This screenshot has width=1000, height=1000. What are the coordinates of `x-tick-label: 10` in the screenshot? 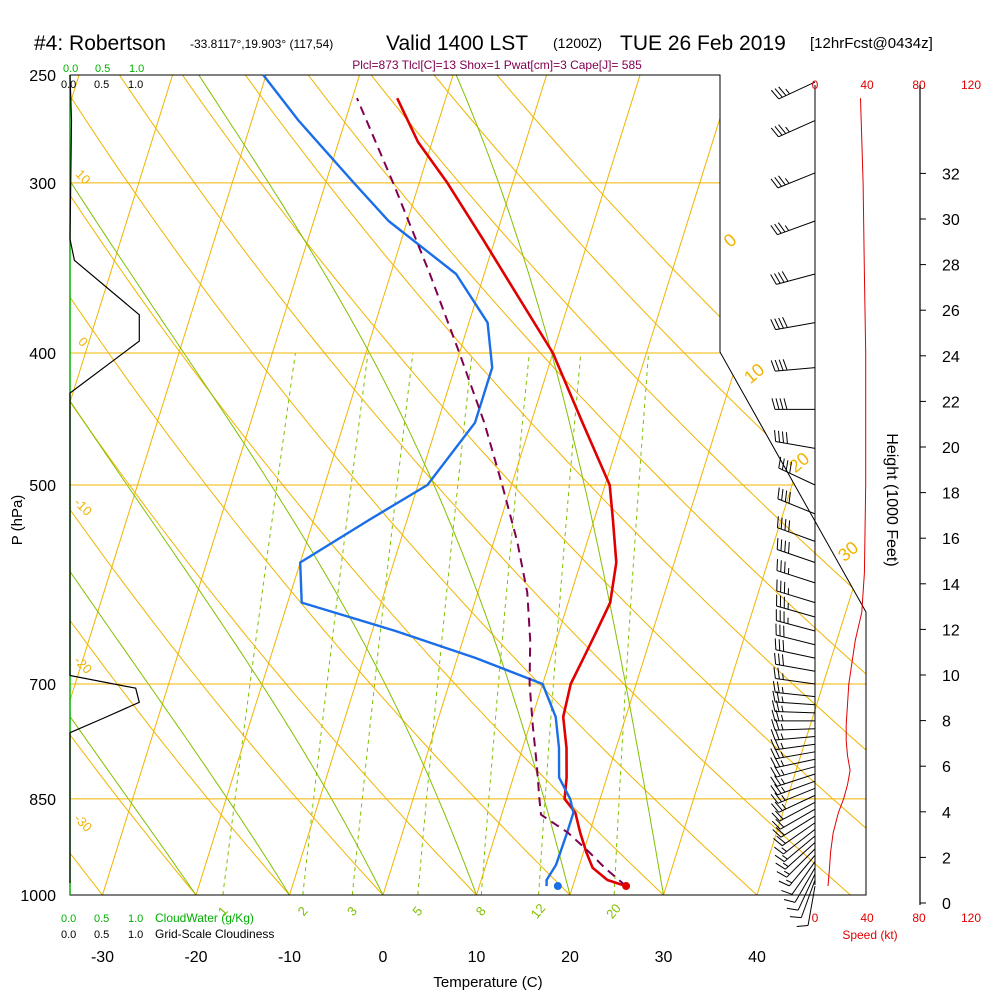 It's located at (477, 957).